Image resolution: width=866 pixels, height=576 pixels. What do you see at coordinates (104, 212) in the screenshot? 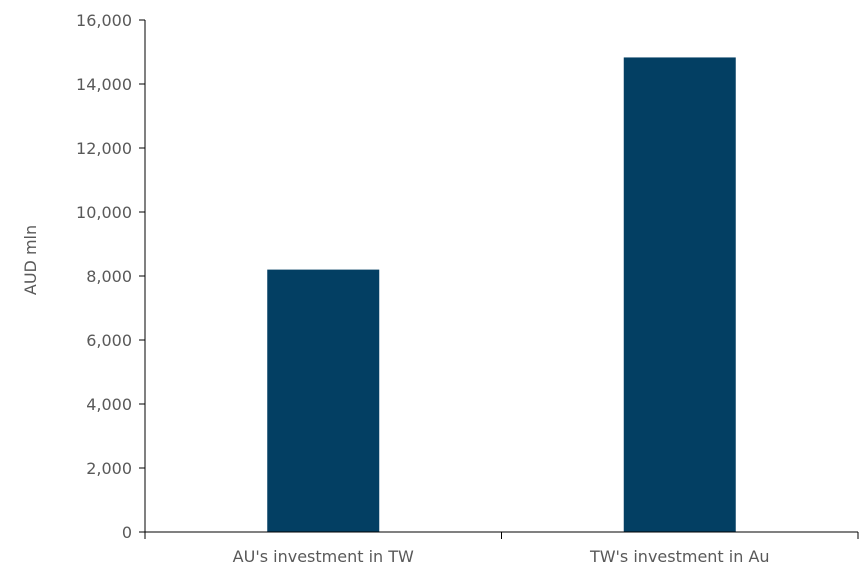
I see `y-tick-label: 10,000` at bounding box center [104, 212].